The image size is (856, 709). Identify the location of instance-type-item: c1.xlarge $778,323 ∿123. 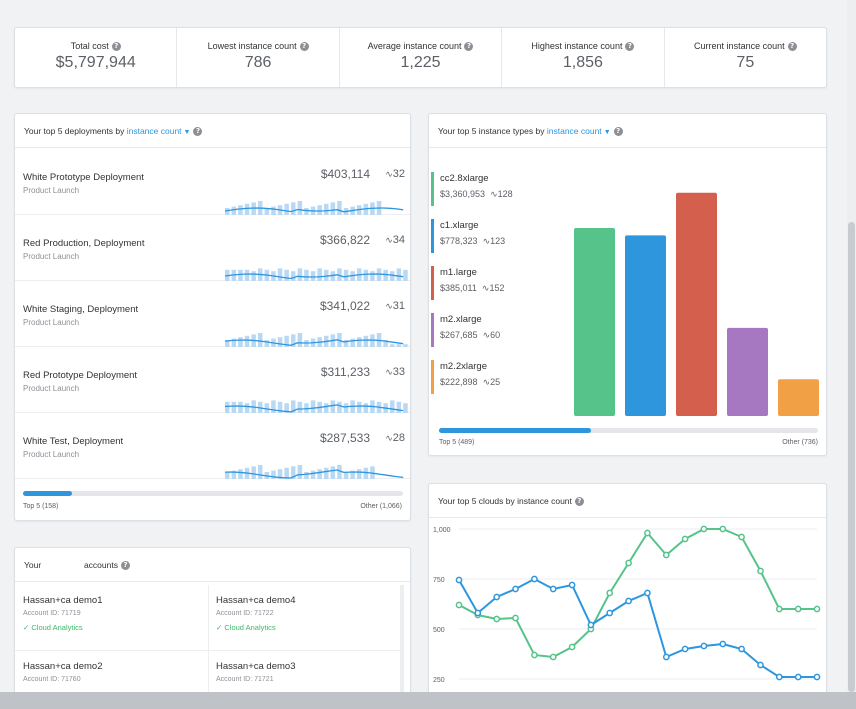
(496, 236).